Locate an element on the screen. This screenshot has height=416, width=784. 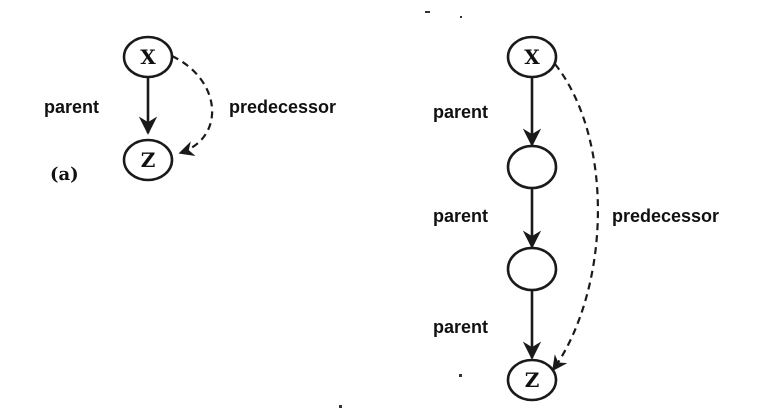
diagram-a-node-z is located at coordinates (148, 160).